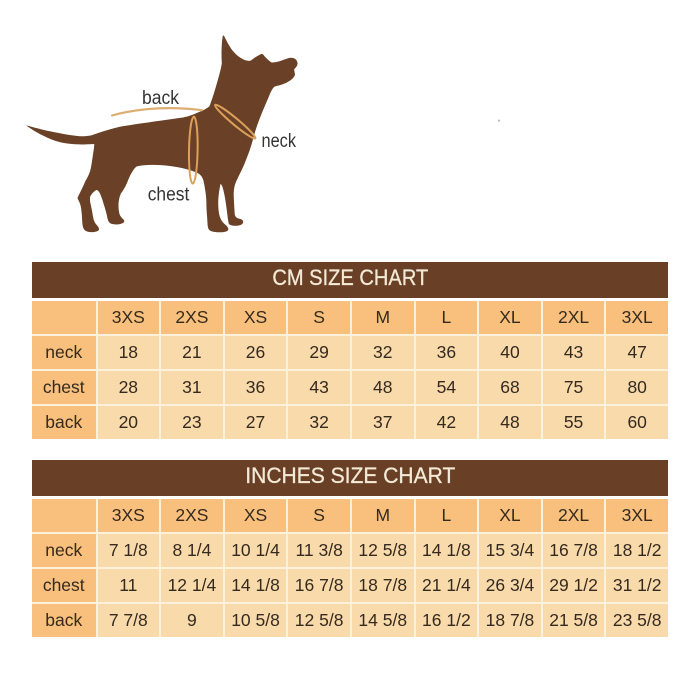  What do you see at coordinates (169, 194) in the screenshot?
I see `svg-text: chest` at bounding box center [169, 194].